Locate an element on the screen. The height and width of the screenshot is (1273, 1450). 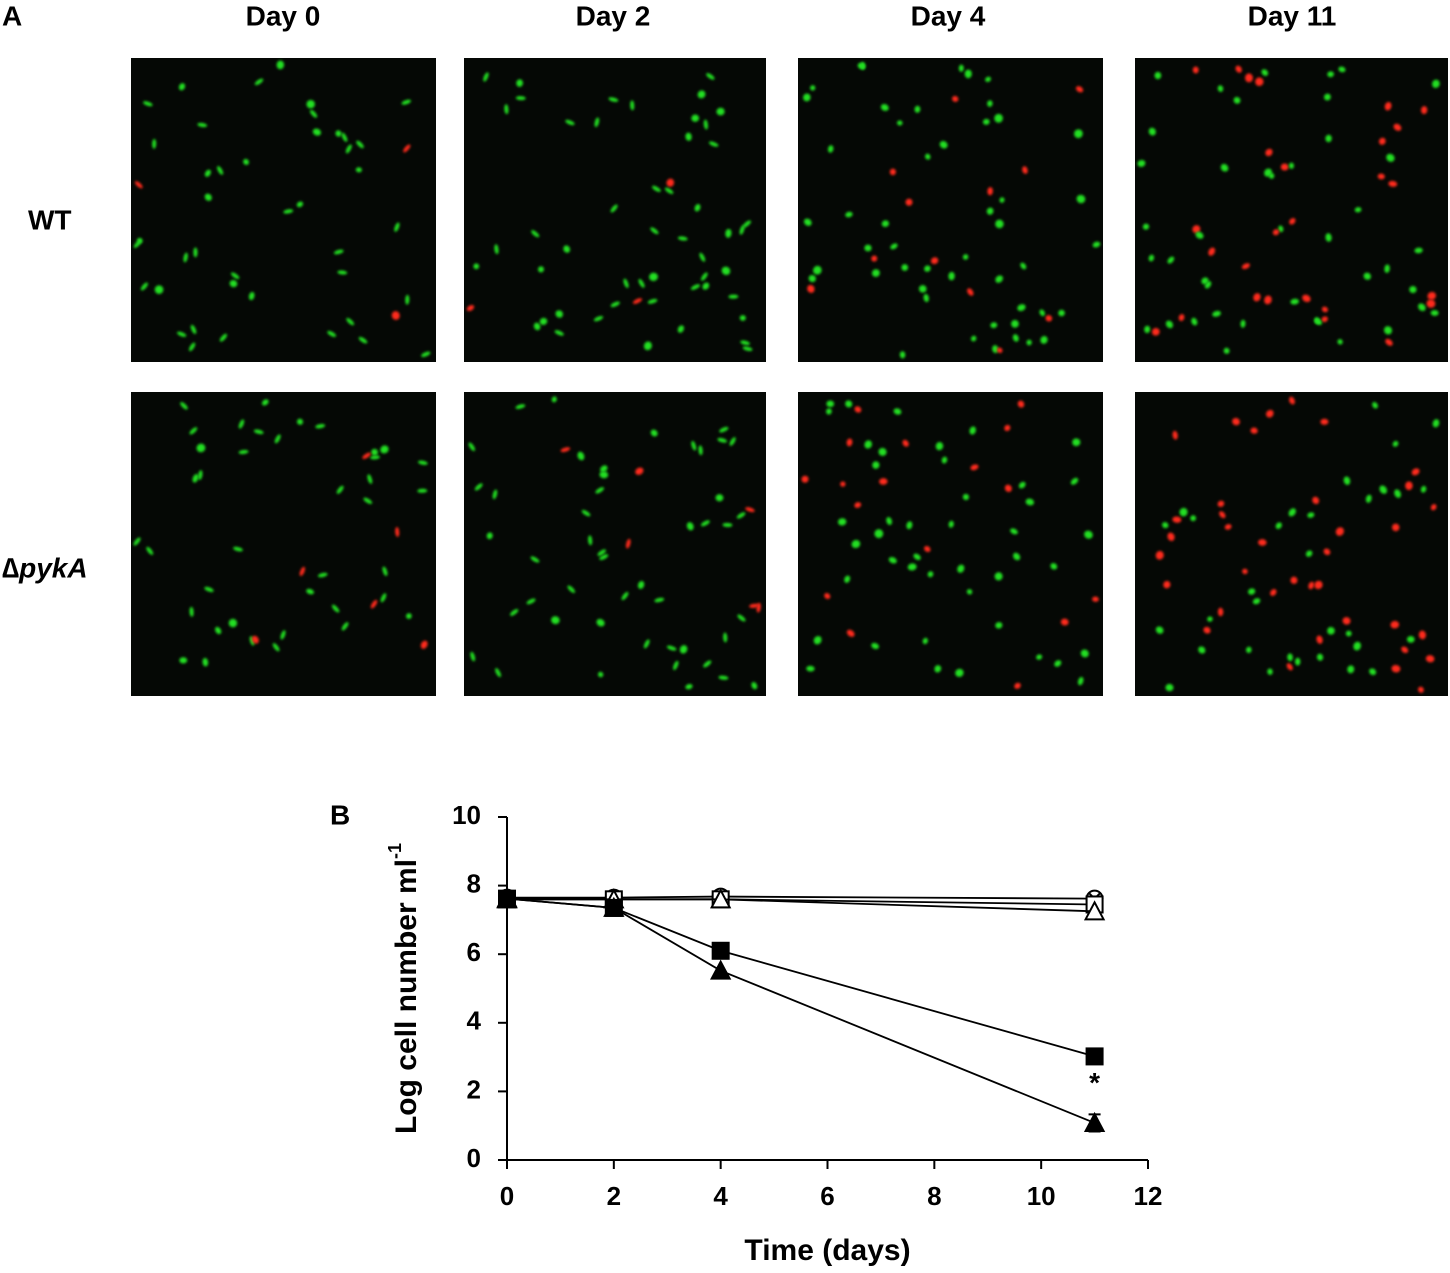
micrograph-background is located at coordinates (1291, 210).